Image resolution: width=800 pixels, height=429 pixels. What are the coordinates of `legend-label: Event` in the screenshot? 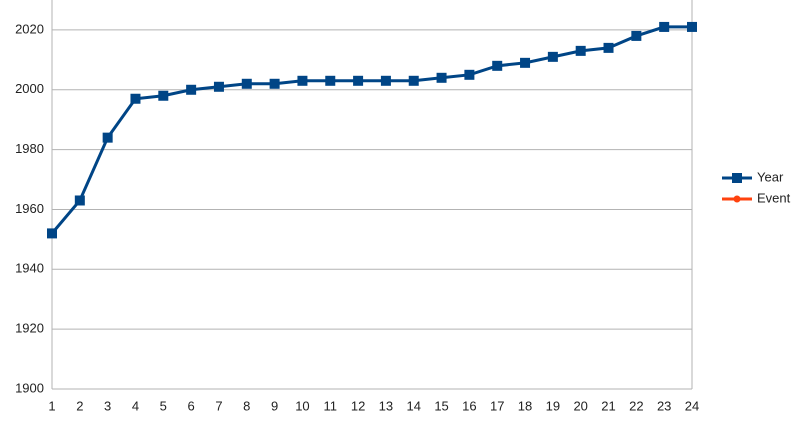 It's located at (774, 197).